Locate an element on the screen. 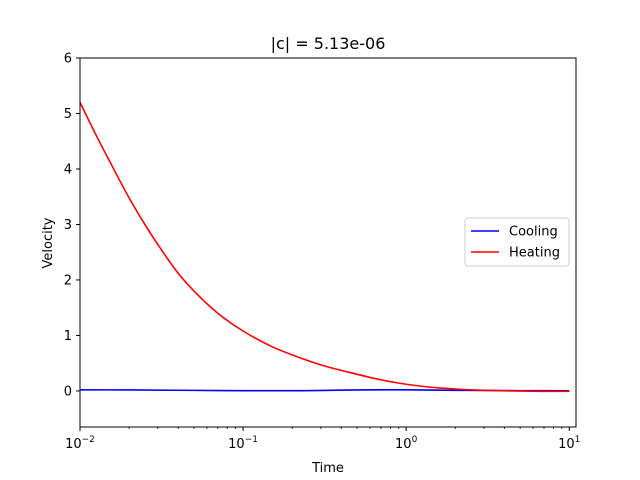 Image resolution: width=640 pixels, height=480 pixels. x-tick-label: 10⁻² is located at coordinates (80, 443).